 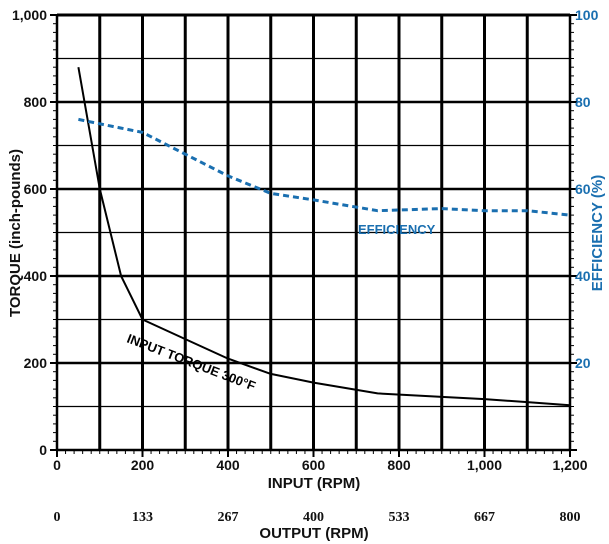 I want to click on x-tick-label: 0, so click(x=57, y=465).